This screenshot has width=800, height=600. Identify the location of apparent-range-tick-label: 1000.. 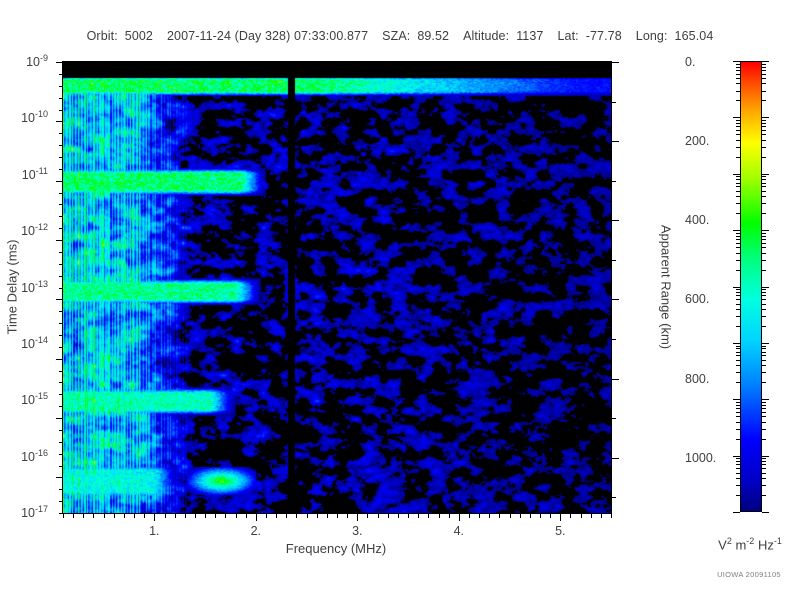
(701, 457).